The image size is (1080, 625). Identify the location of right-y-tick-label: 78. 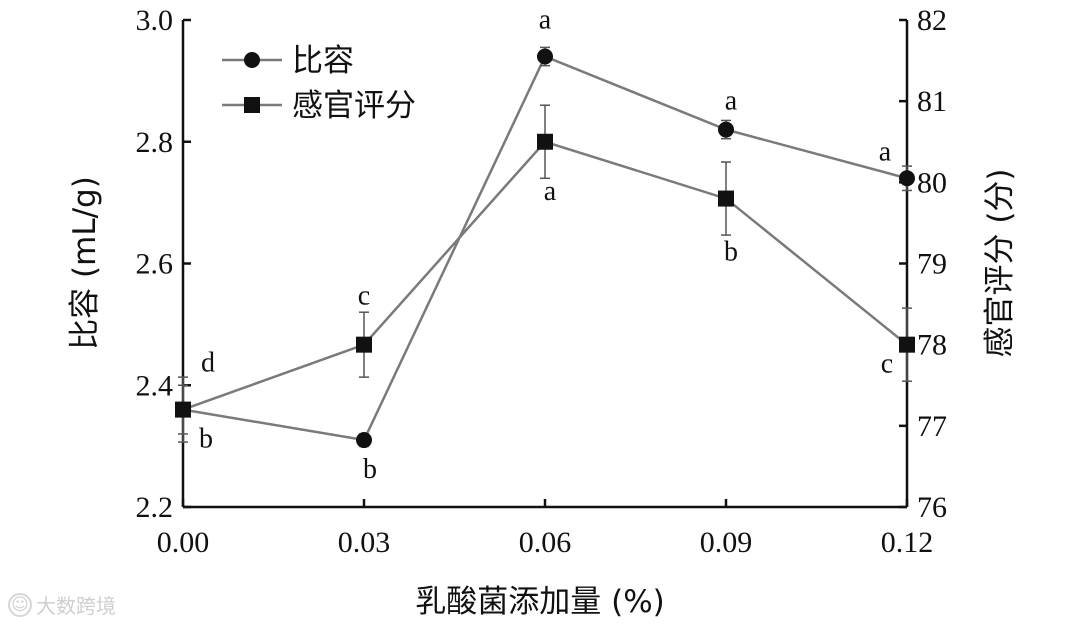
(932, 345).